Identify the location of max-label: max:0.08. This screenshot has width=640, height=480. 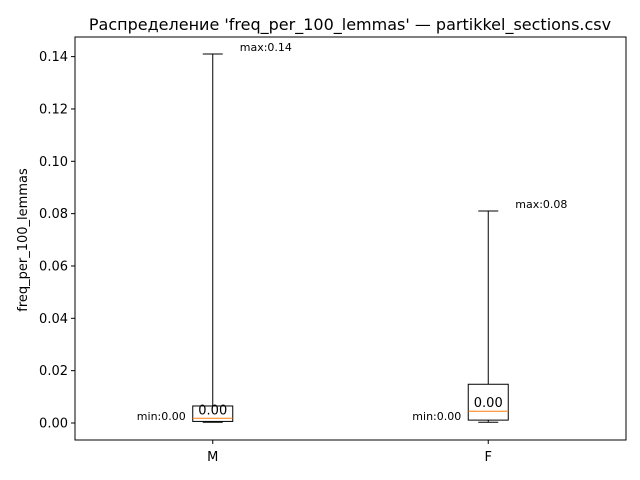
(541, 204).